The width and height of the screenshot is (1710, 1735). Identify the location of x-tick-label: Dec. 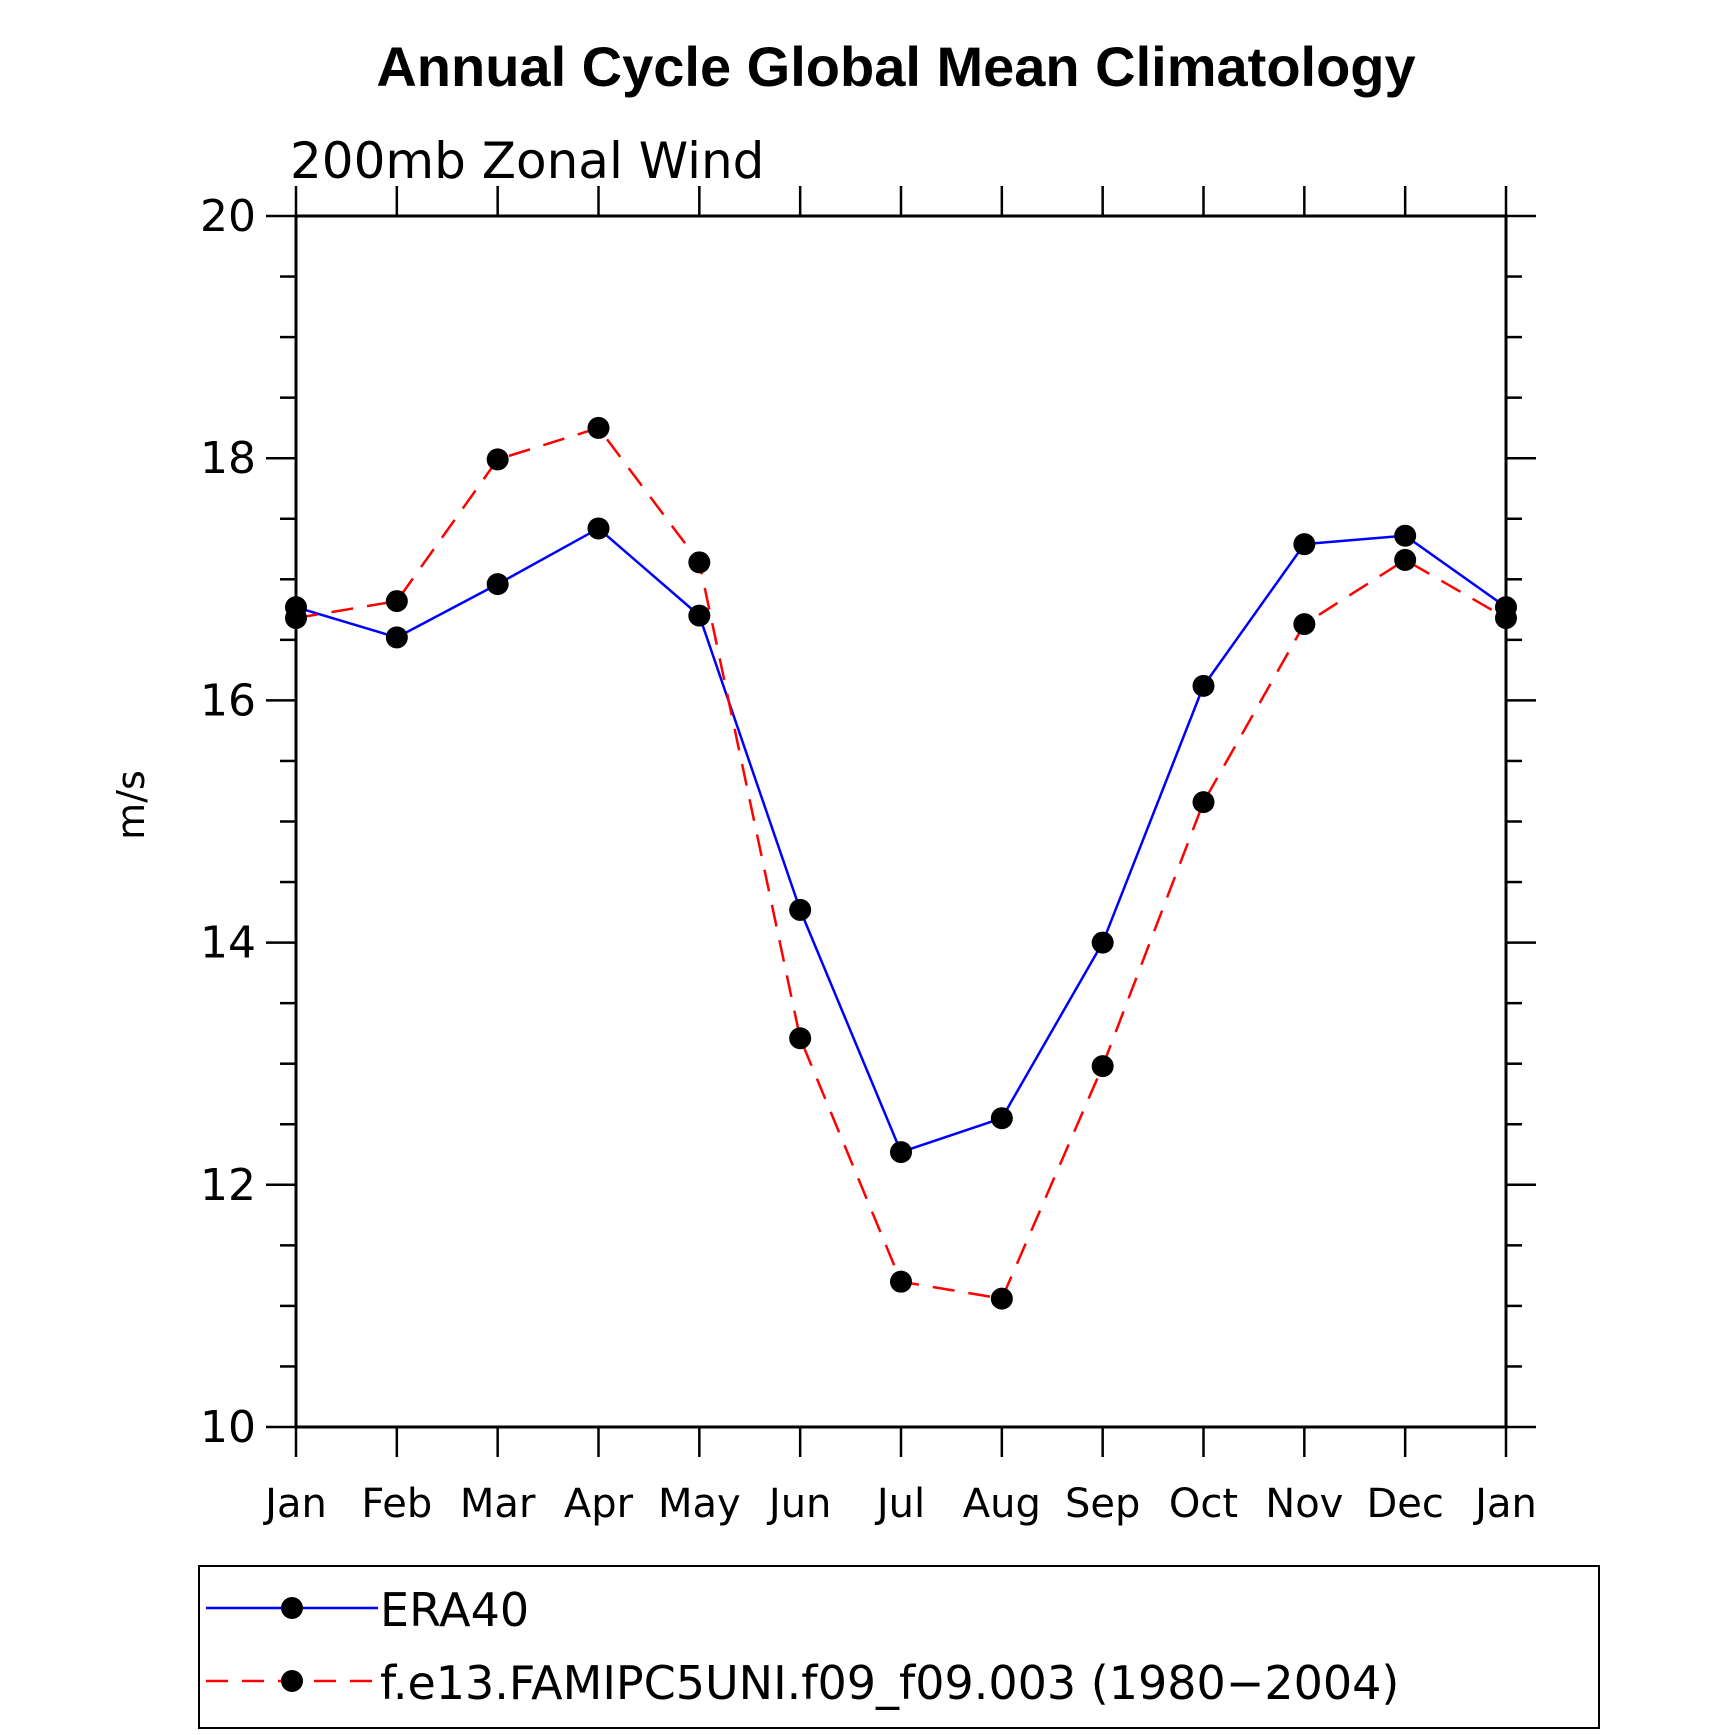
(1404, 1504).